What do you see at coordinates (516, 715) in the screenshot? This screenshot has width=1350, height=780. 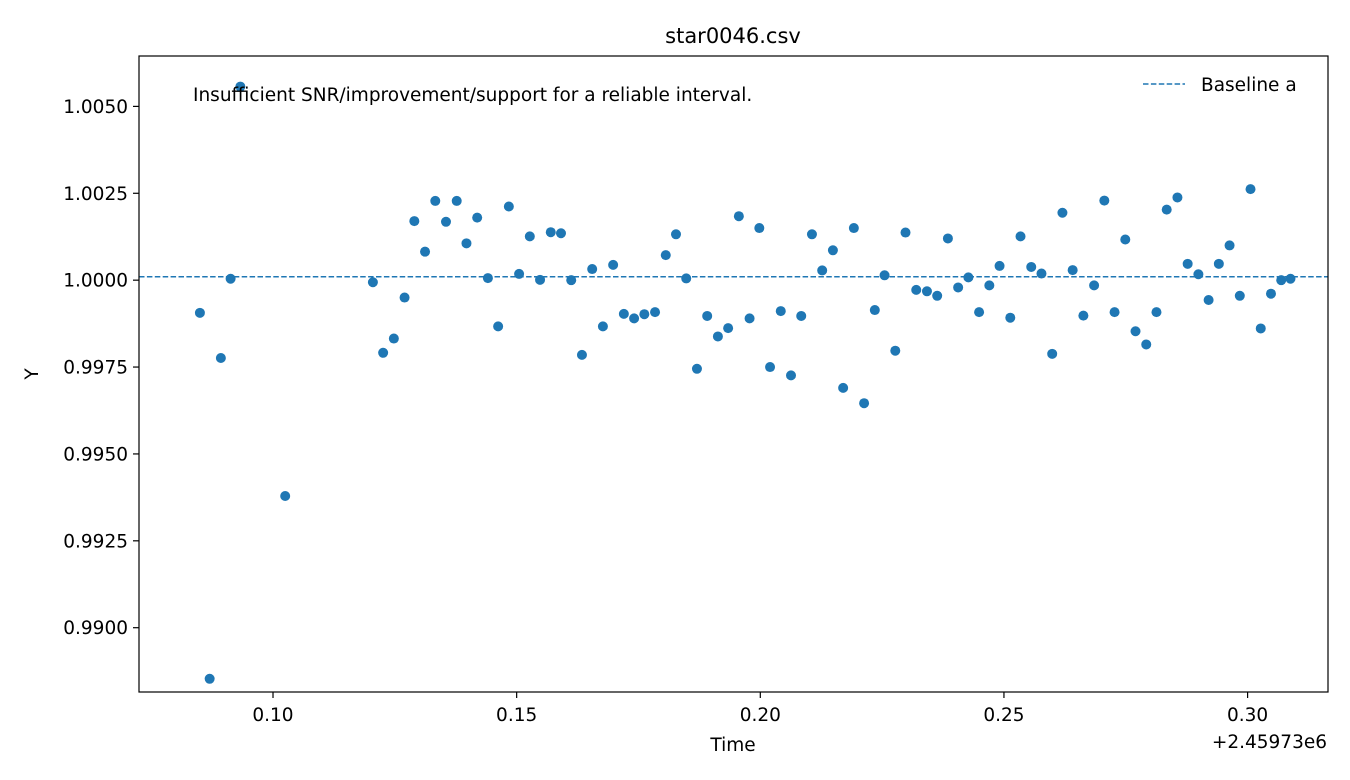 I see `x-tick-label: 0.15` at bounding box center [516, 715].